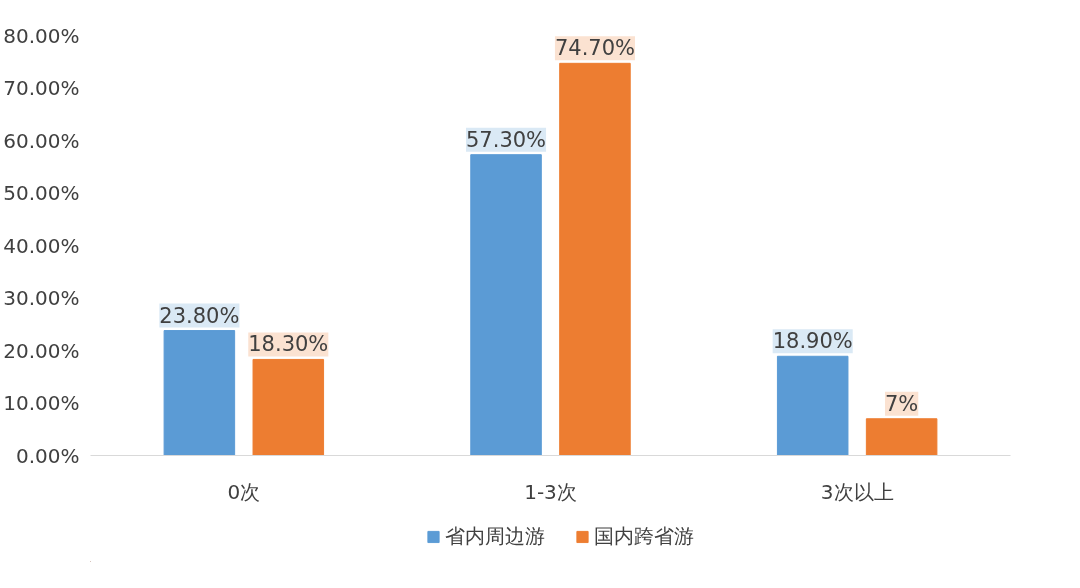  What do you see at coordinates (41, 350) in the screenshot?
I see `y-tick-label: 20.00%` at bounding box center [41, 350].